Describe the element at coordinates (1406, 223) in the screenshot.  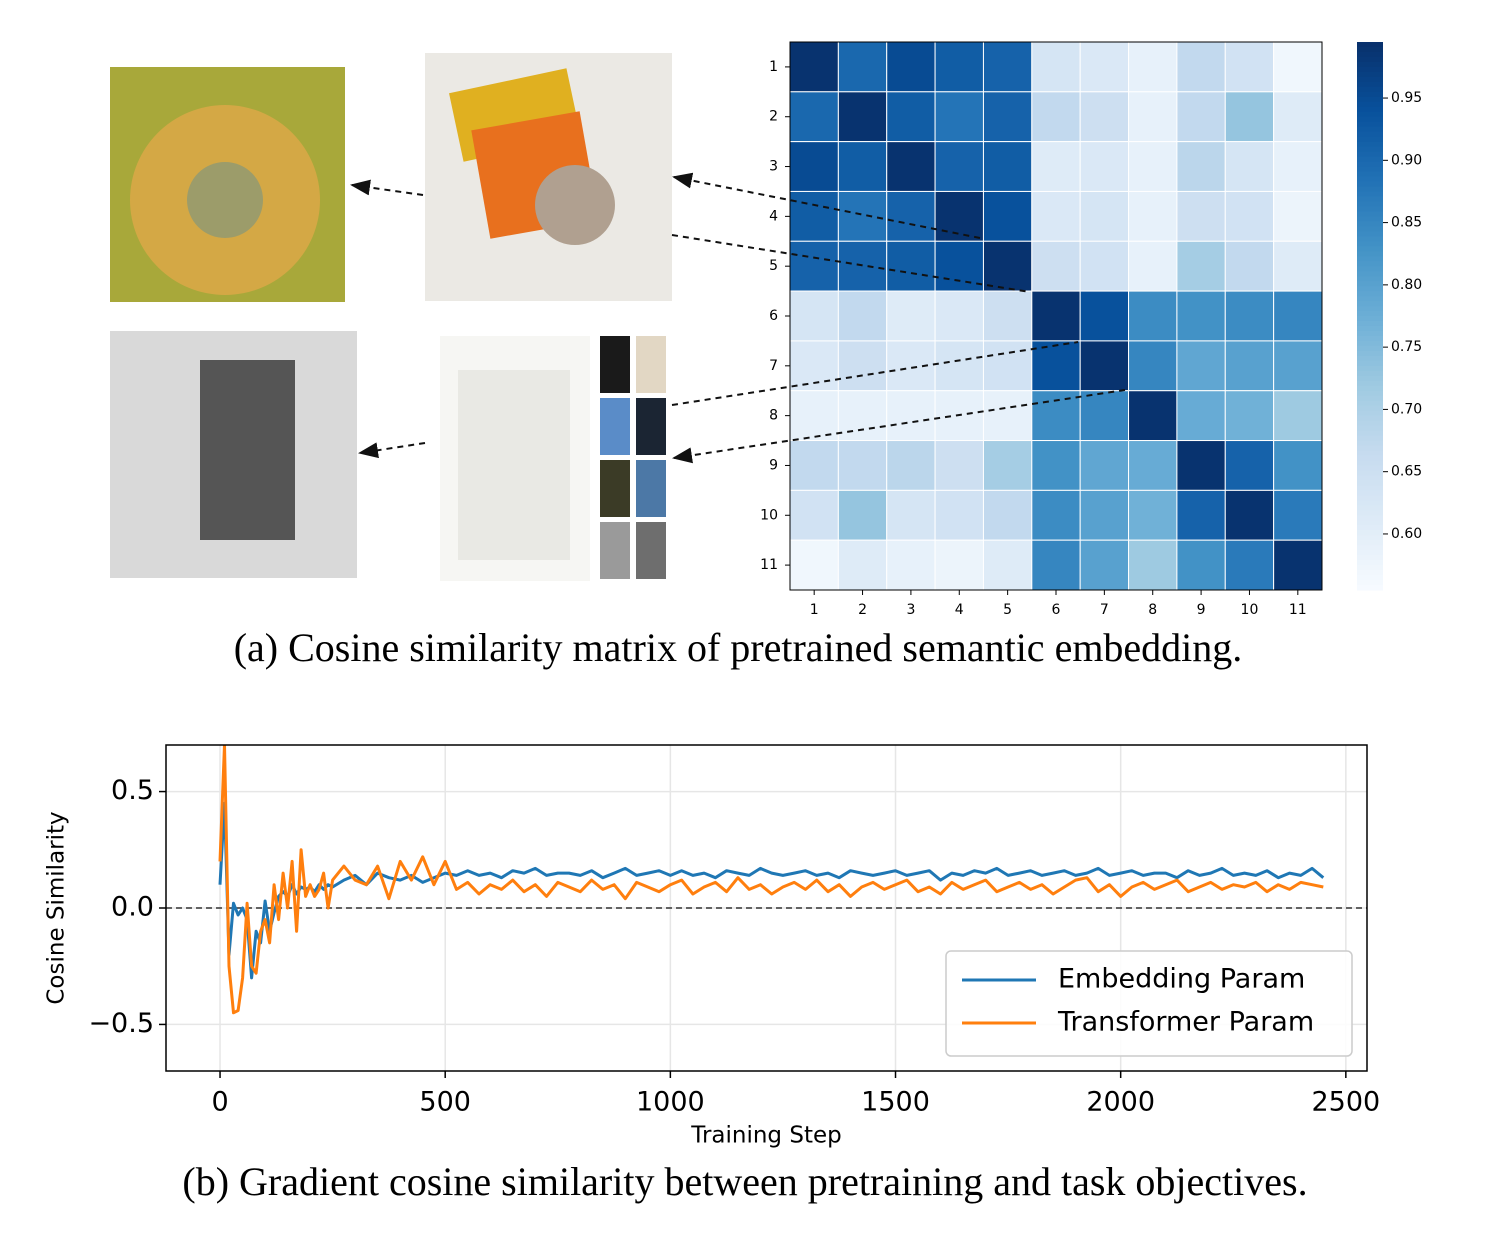
I see `colorbar-tick-label: 0.85` at that location.